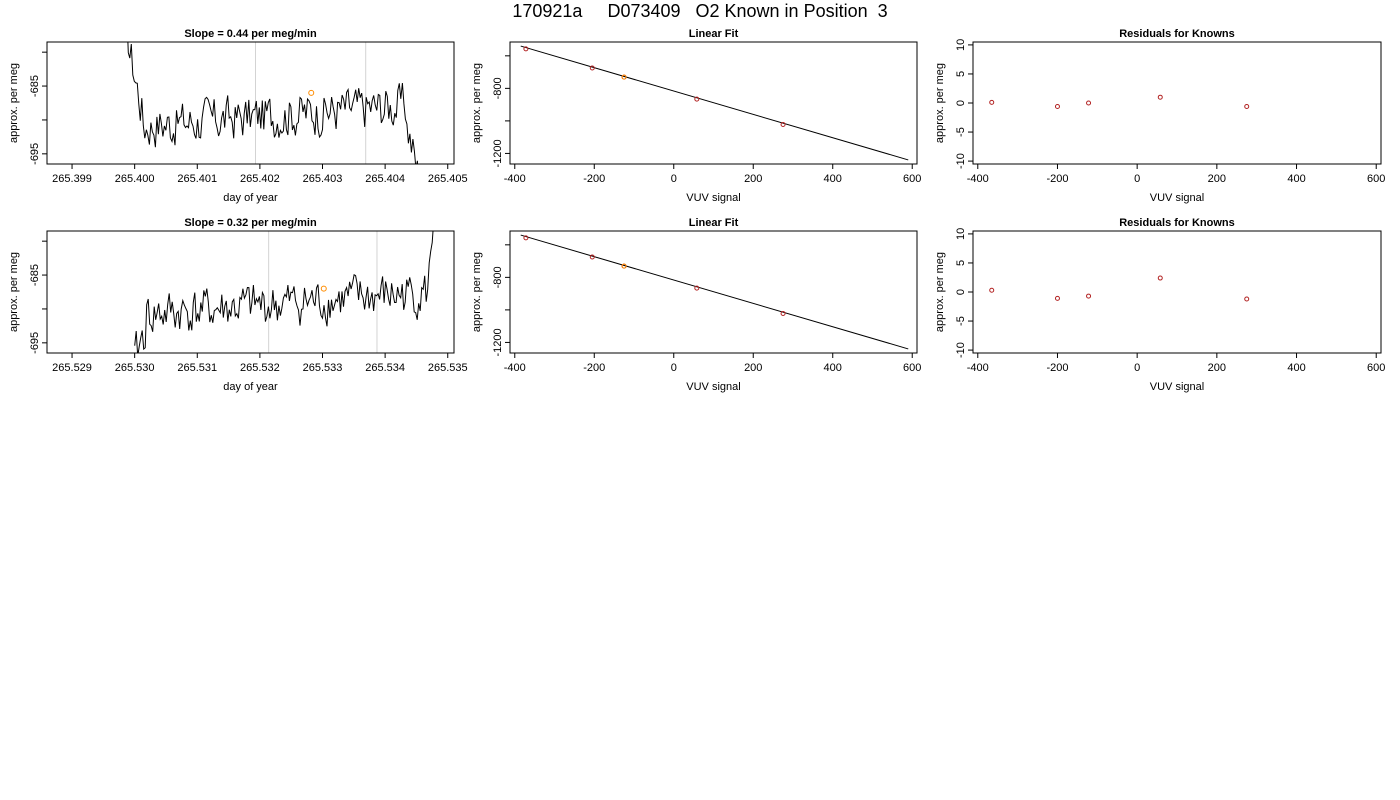  What do you see at coordinates (260, 368) in the screenshot?
I see `x-tick-label: 265.532` at bounding box center [260, 368].